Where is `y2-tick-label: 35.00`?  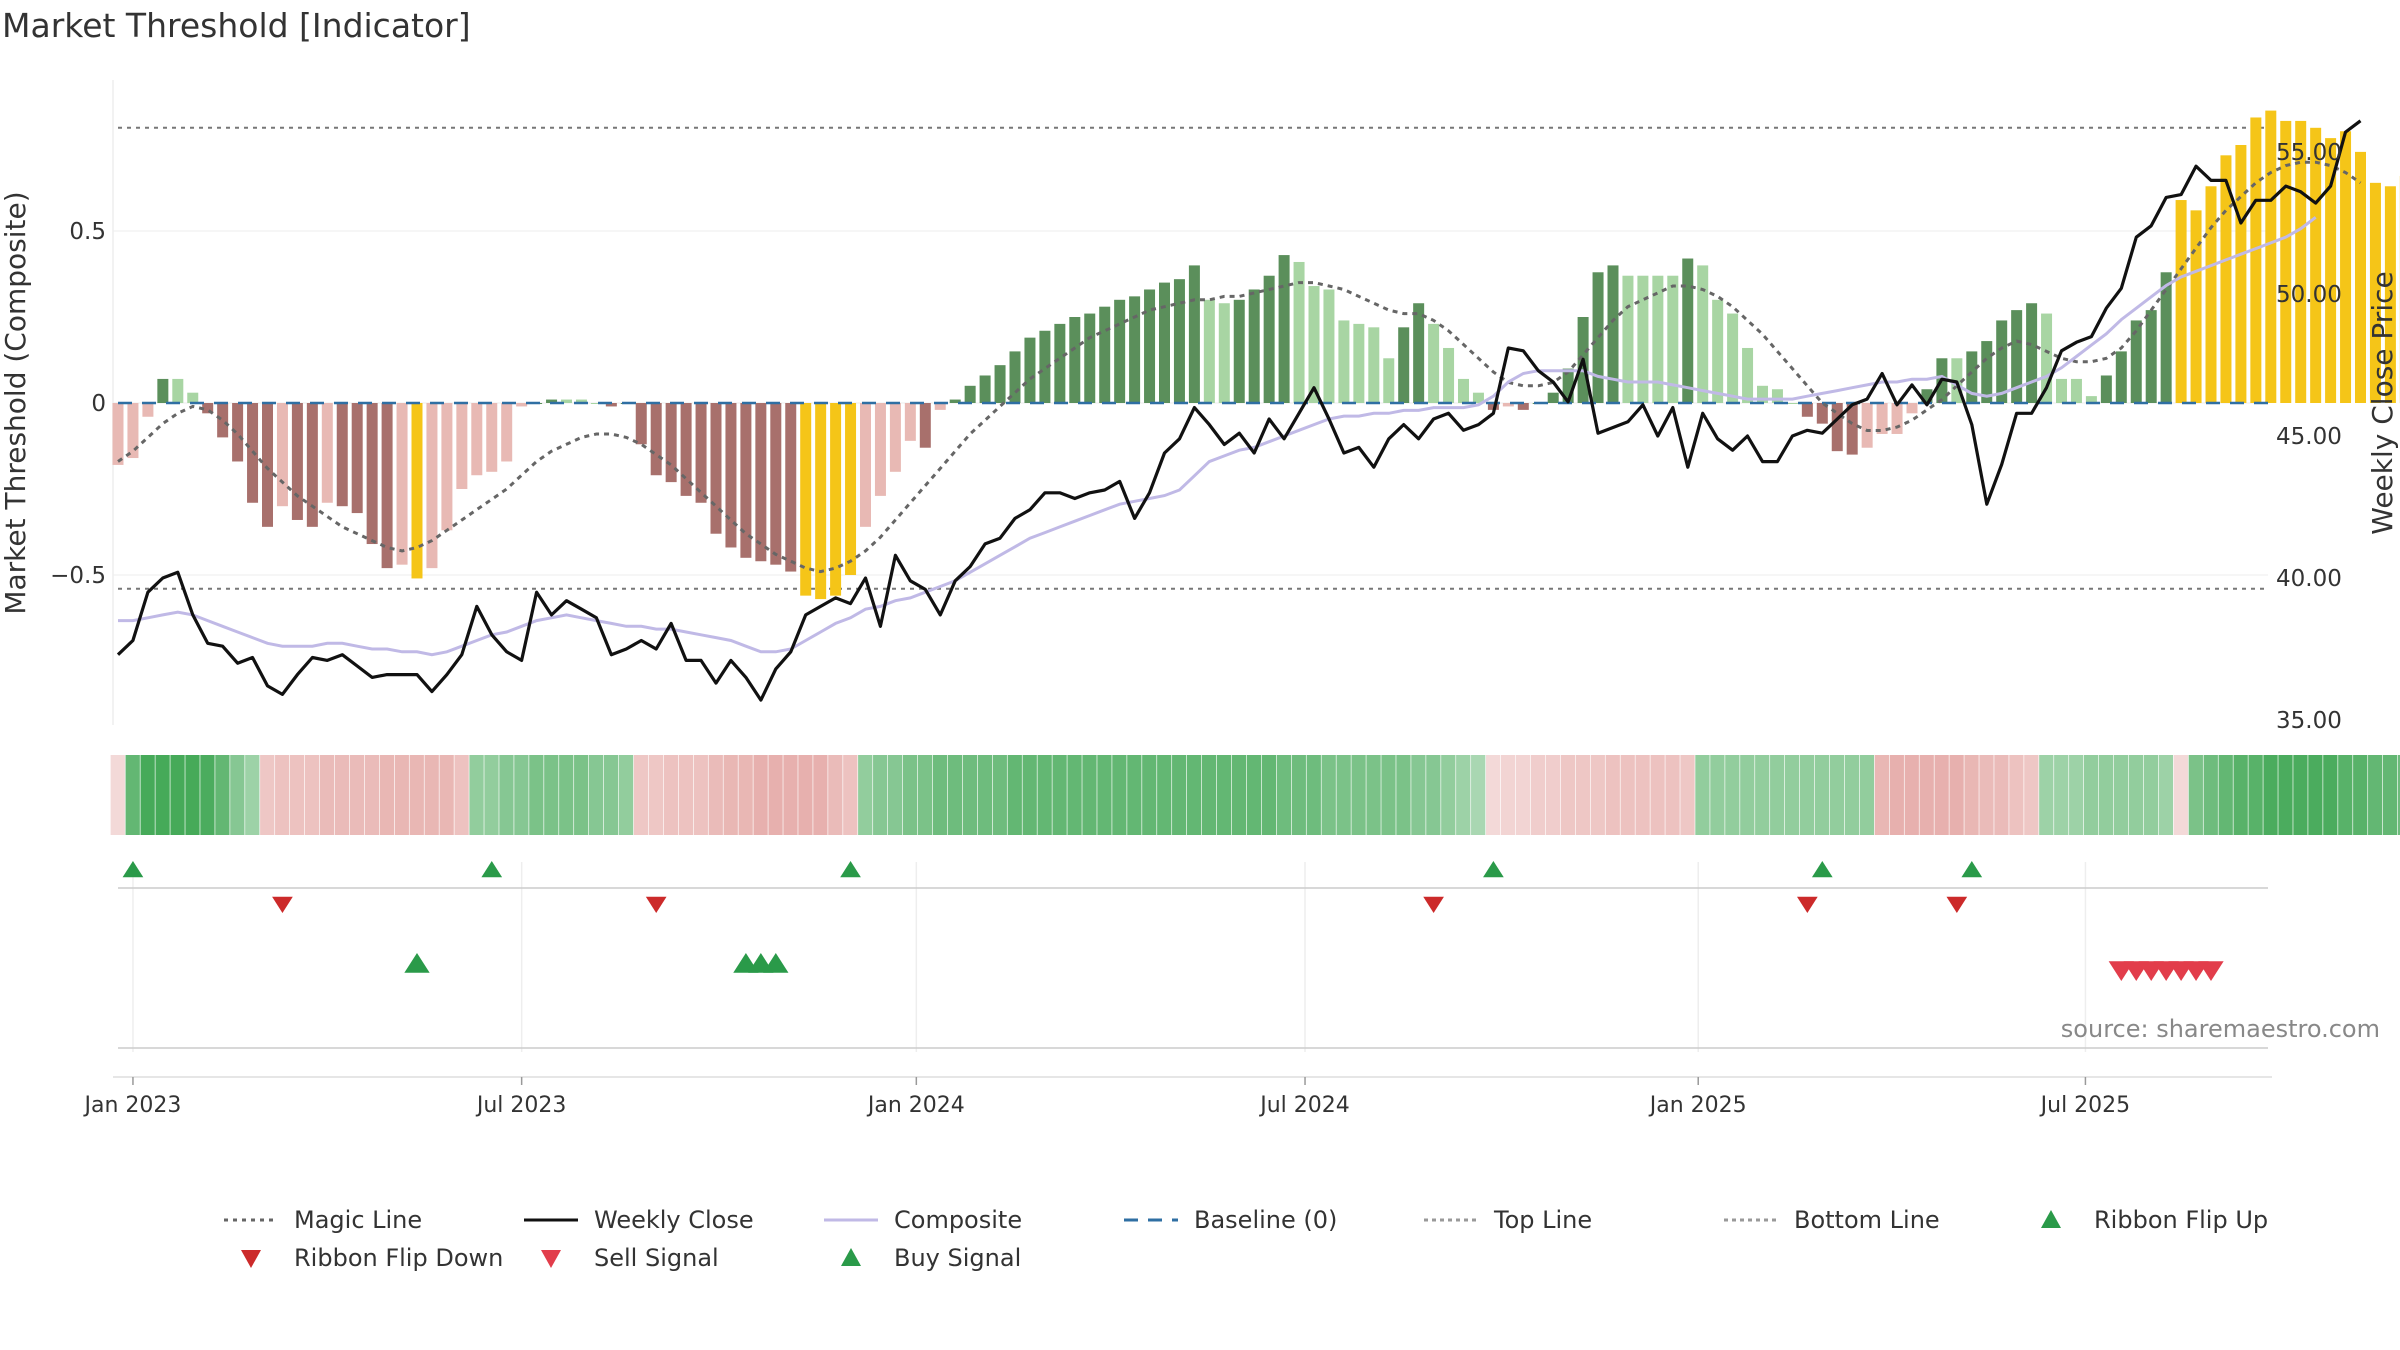
y2-tick-label: 35.00 is located at coordinates (2309, 721).